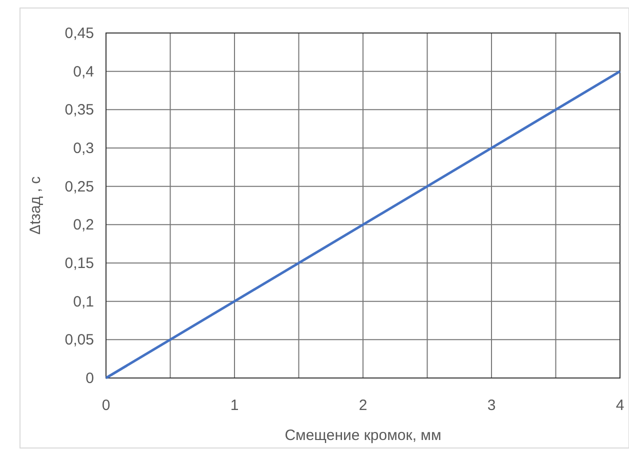 The image size is (629, 454). What do you see at coordinates (90, 378) in the screenshot?
I see `y-tick-label: 0` at bounding box center [90, 378].